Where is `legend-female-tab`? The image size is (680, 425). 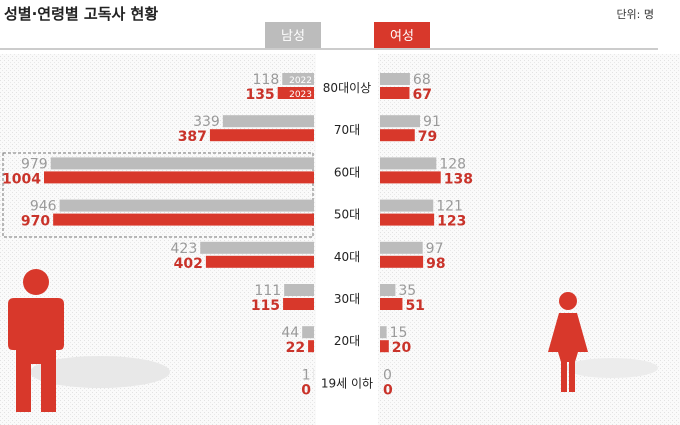 legend-female-tab is located at coordinates (402, 35).